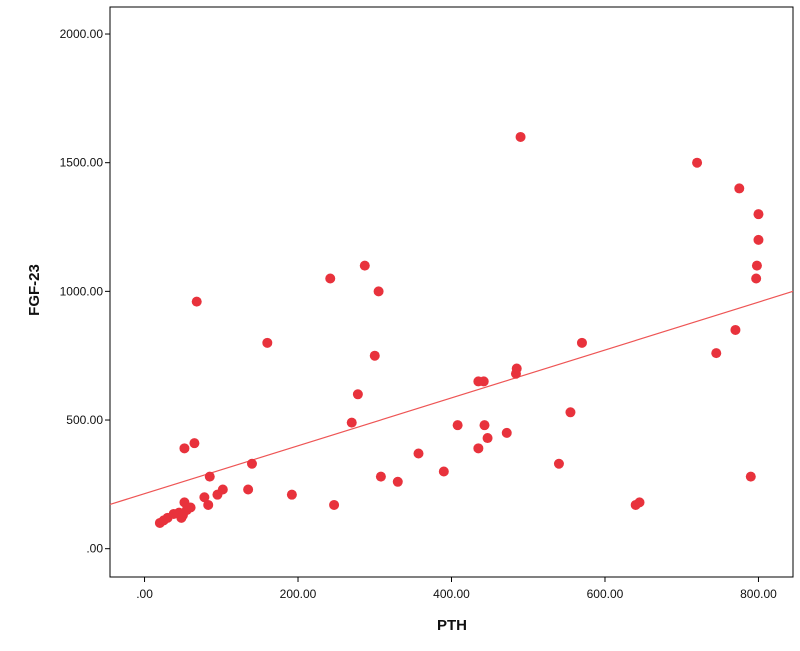  I want to click on x-tick-label: 600.00, so click(605, 594).